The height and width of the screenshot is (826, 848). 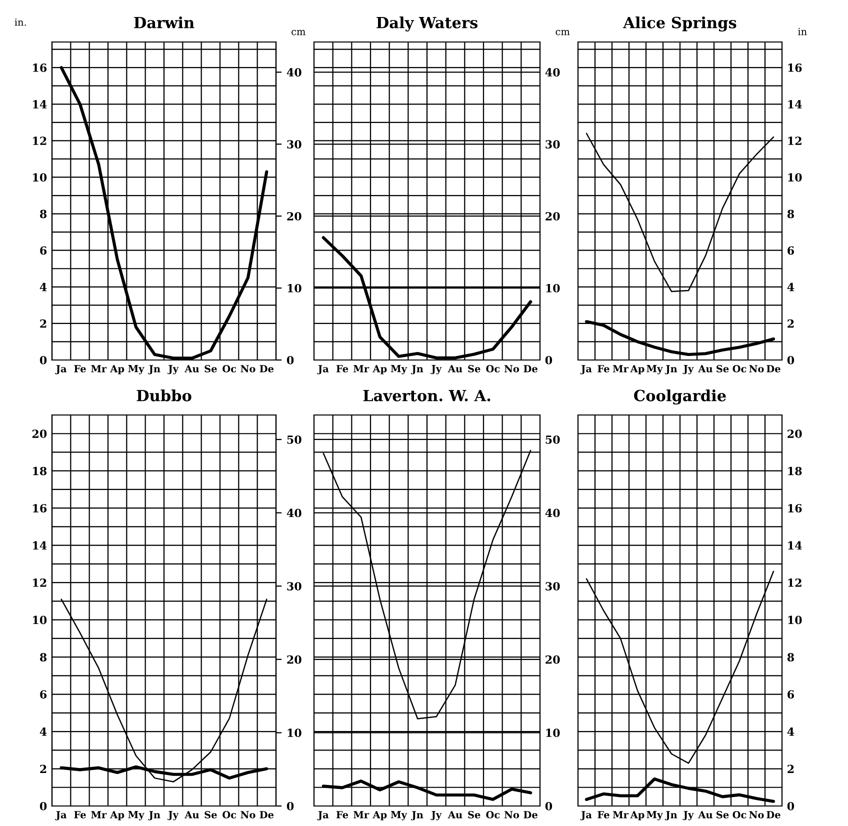 I want to click on y2-tick-label: 18, so click(x=795, y=471).